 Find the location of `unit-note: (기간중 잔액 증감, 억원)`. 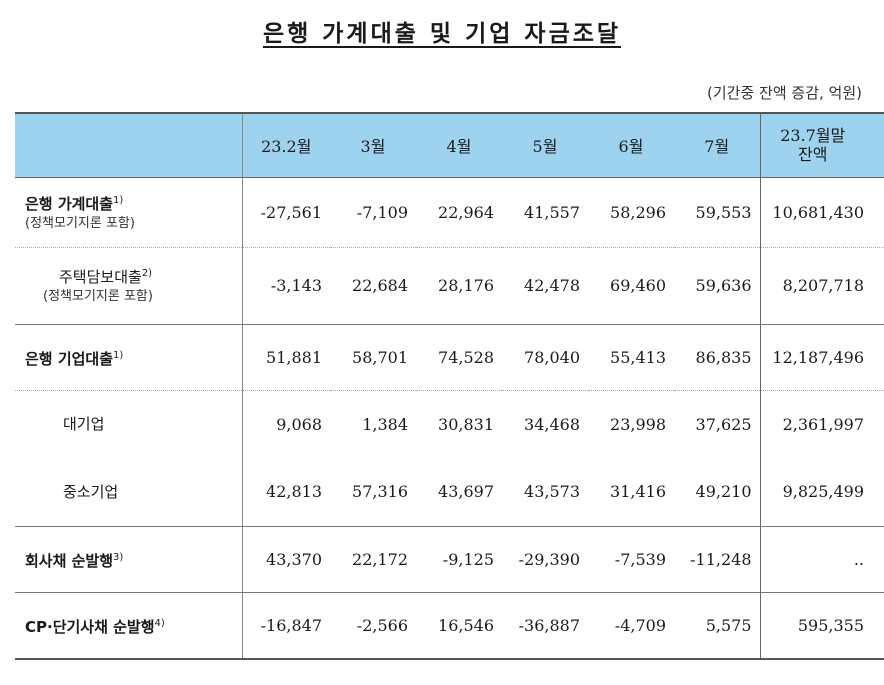

unit-note: (기간중 잔액 증감, 억원) is located at coordinates (784, 93).